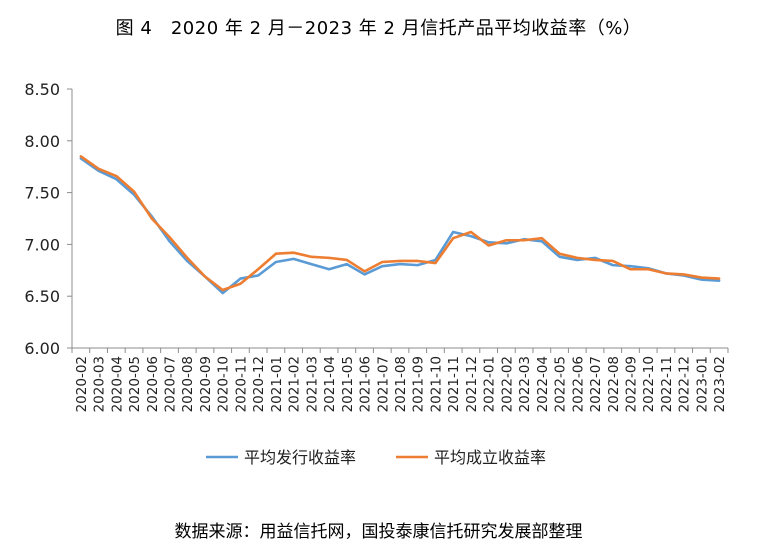 The width and height of the screenshot is (757, 557). What do you see at coordinates (259, 384) in the screenshot?
I see `x-tick-label: 2020-12` at bounding box center [259, 384].